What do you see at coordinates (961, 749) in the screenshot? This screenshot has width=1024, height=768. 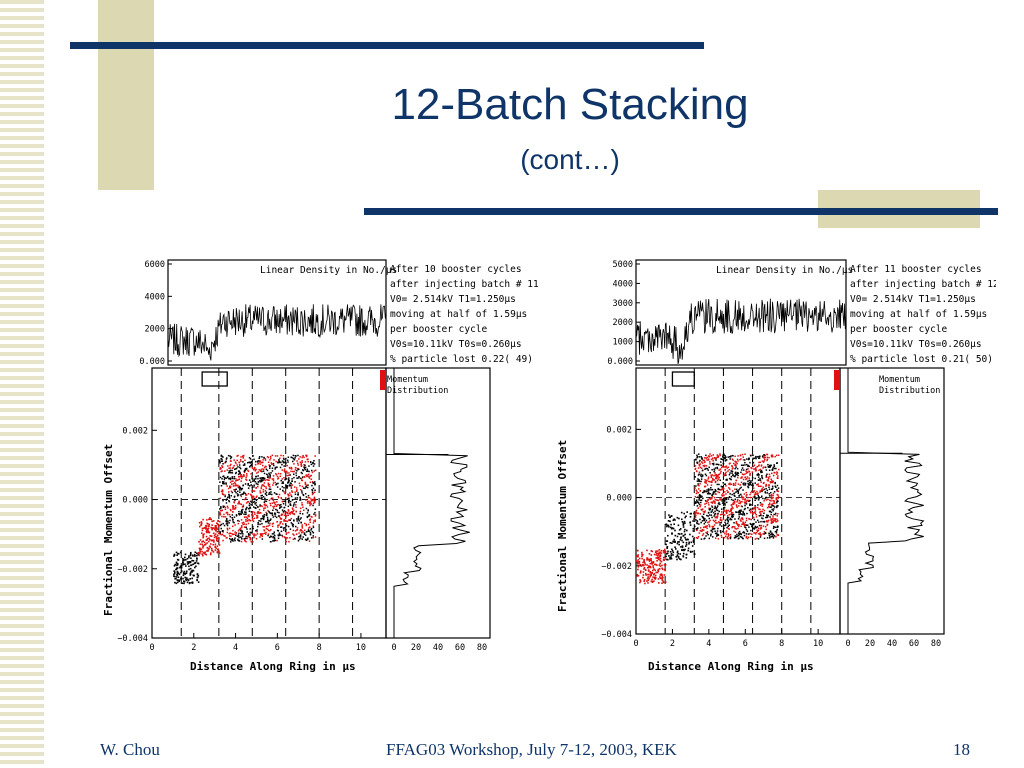 I see `footer-page-number: 18` at bounding box center [961, 749].